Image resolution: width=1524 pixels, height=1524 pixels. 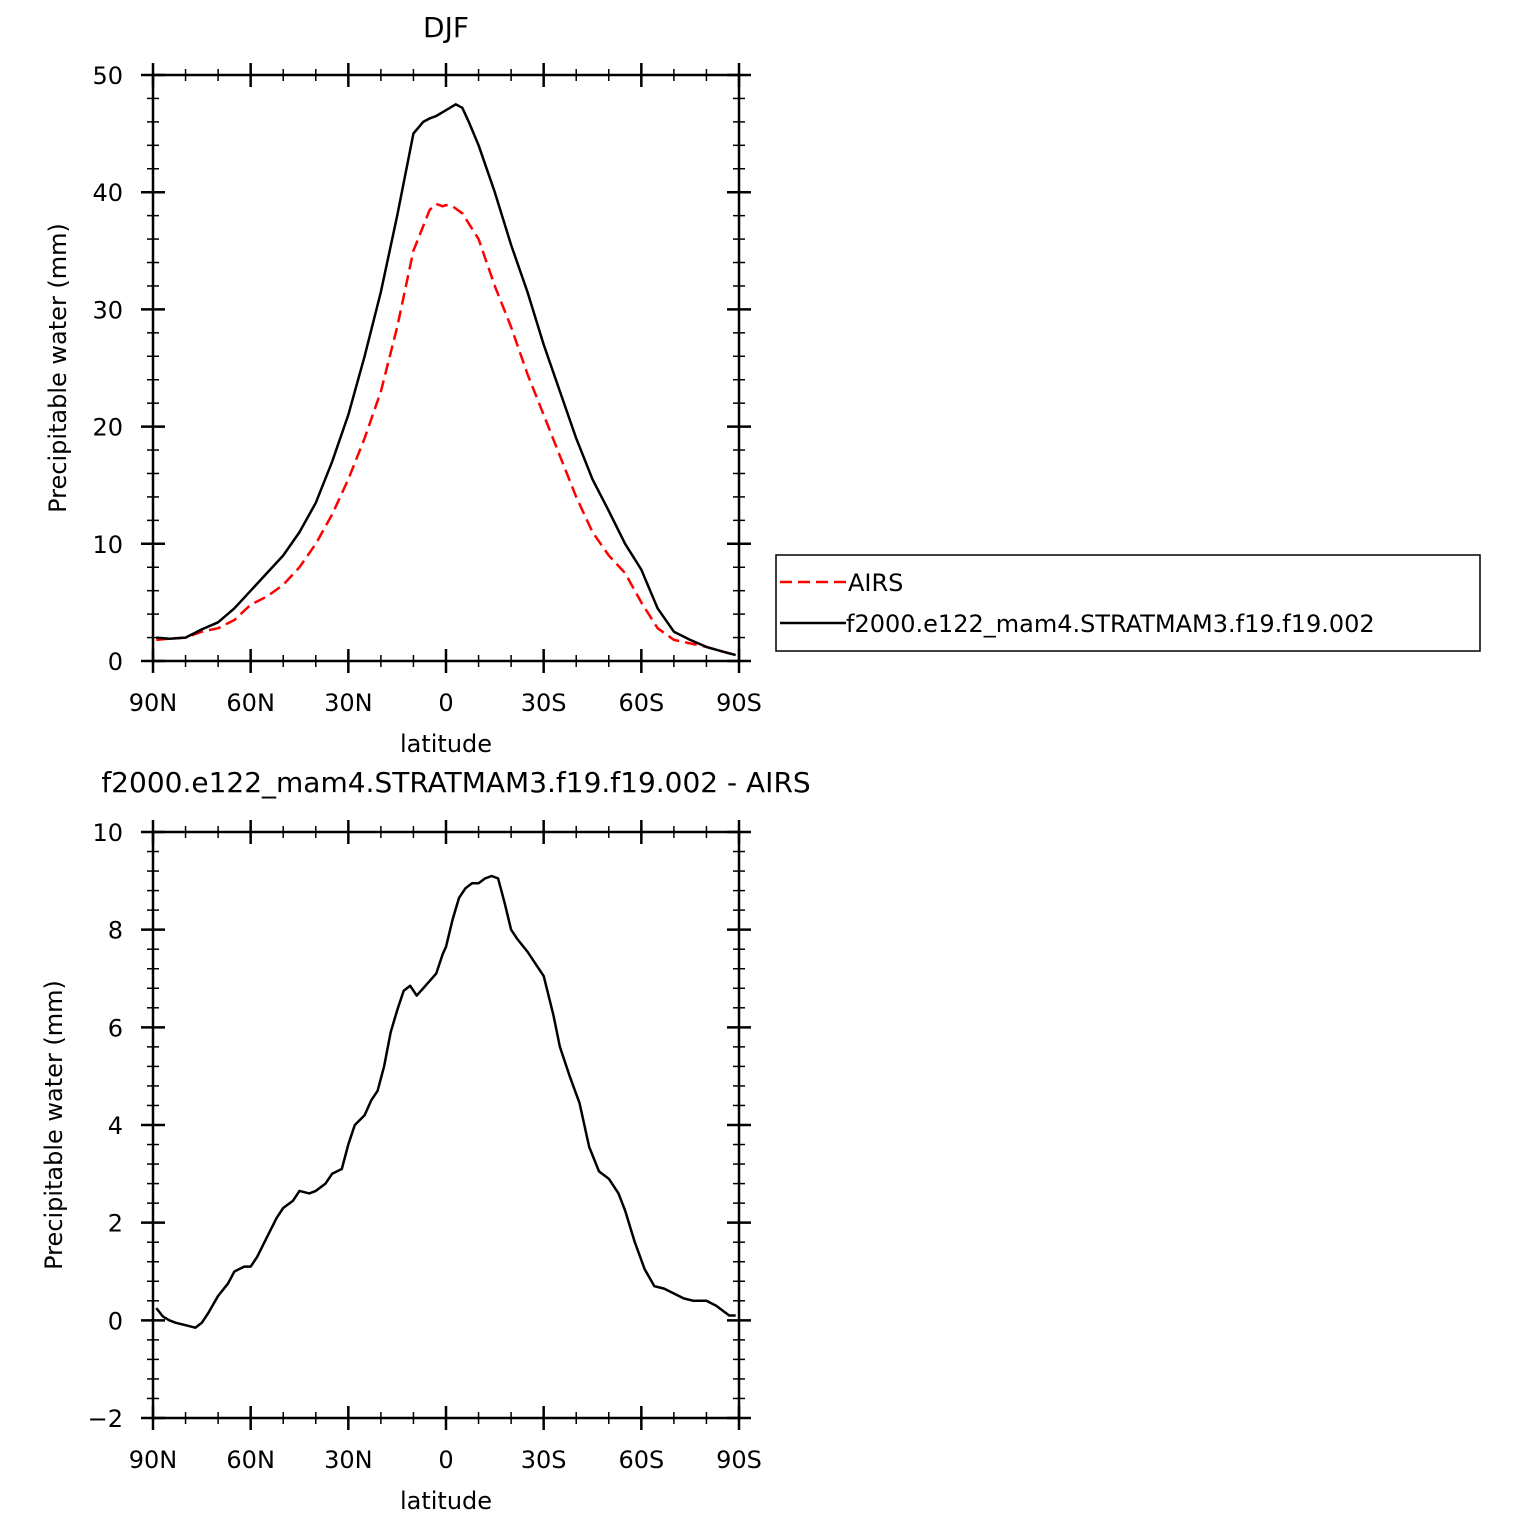 What do you see at coordinates (641, 703) in the screenshot?
I see `top-x-tick-label: 60S` at bounding box center [641, 703].